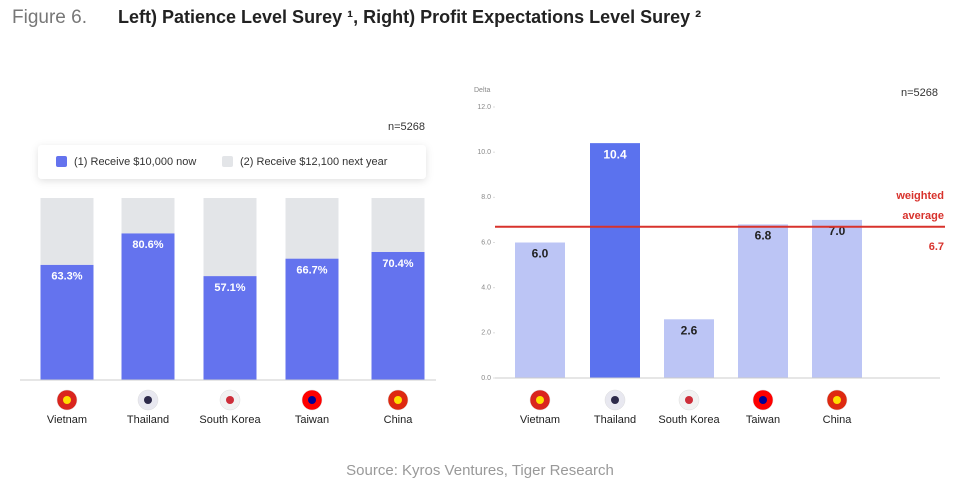 This screenshot has height=491, width=960. Describe the element at coordinates (615, 154) in the screenshot. I see `data-label: 10.4` at that location.